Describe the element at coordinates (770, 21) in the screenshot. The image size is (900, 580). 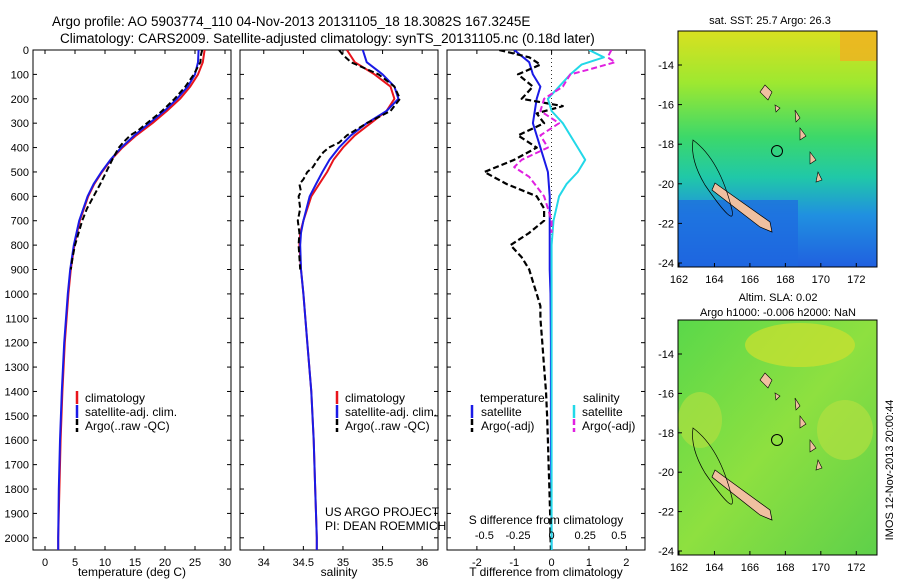
I see `sst-map-title: sat. SST: 25.7 Argo: 26.3` at that location.